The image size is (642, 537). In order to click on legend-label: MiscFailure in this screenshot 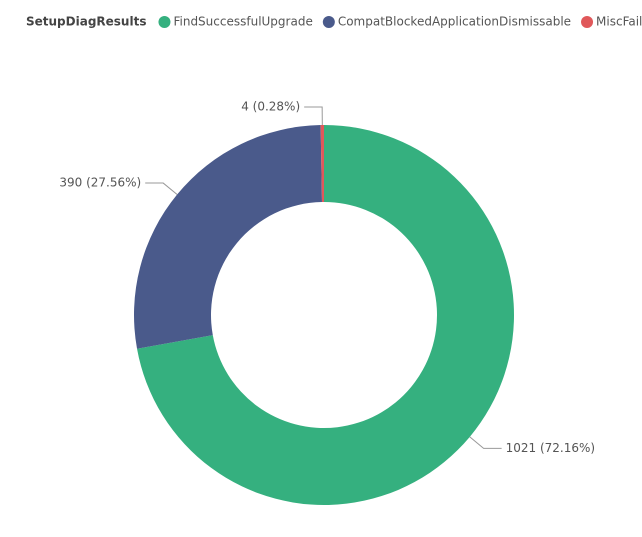, I will do `click(619, 22)`.